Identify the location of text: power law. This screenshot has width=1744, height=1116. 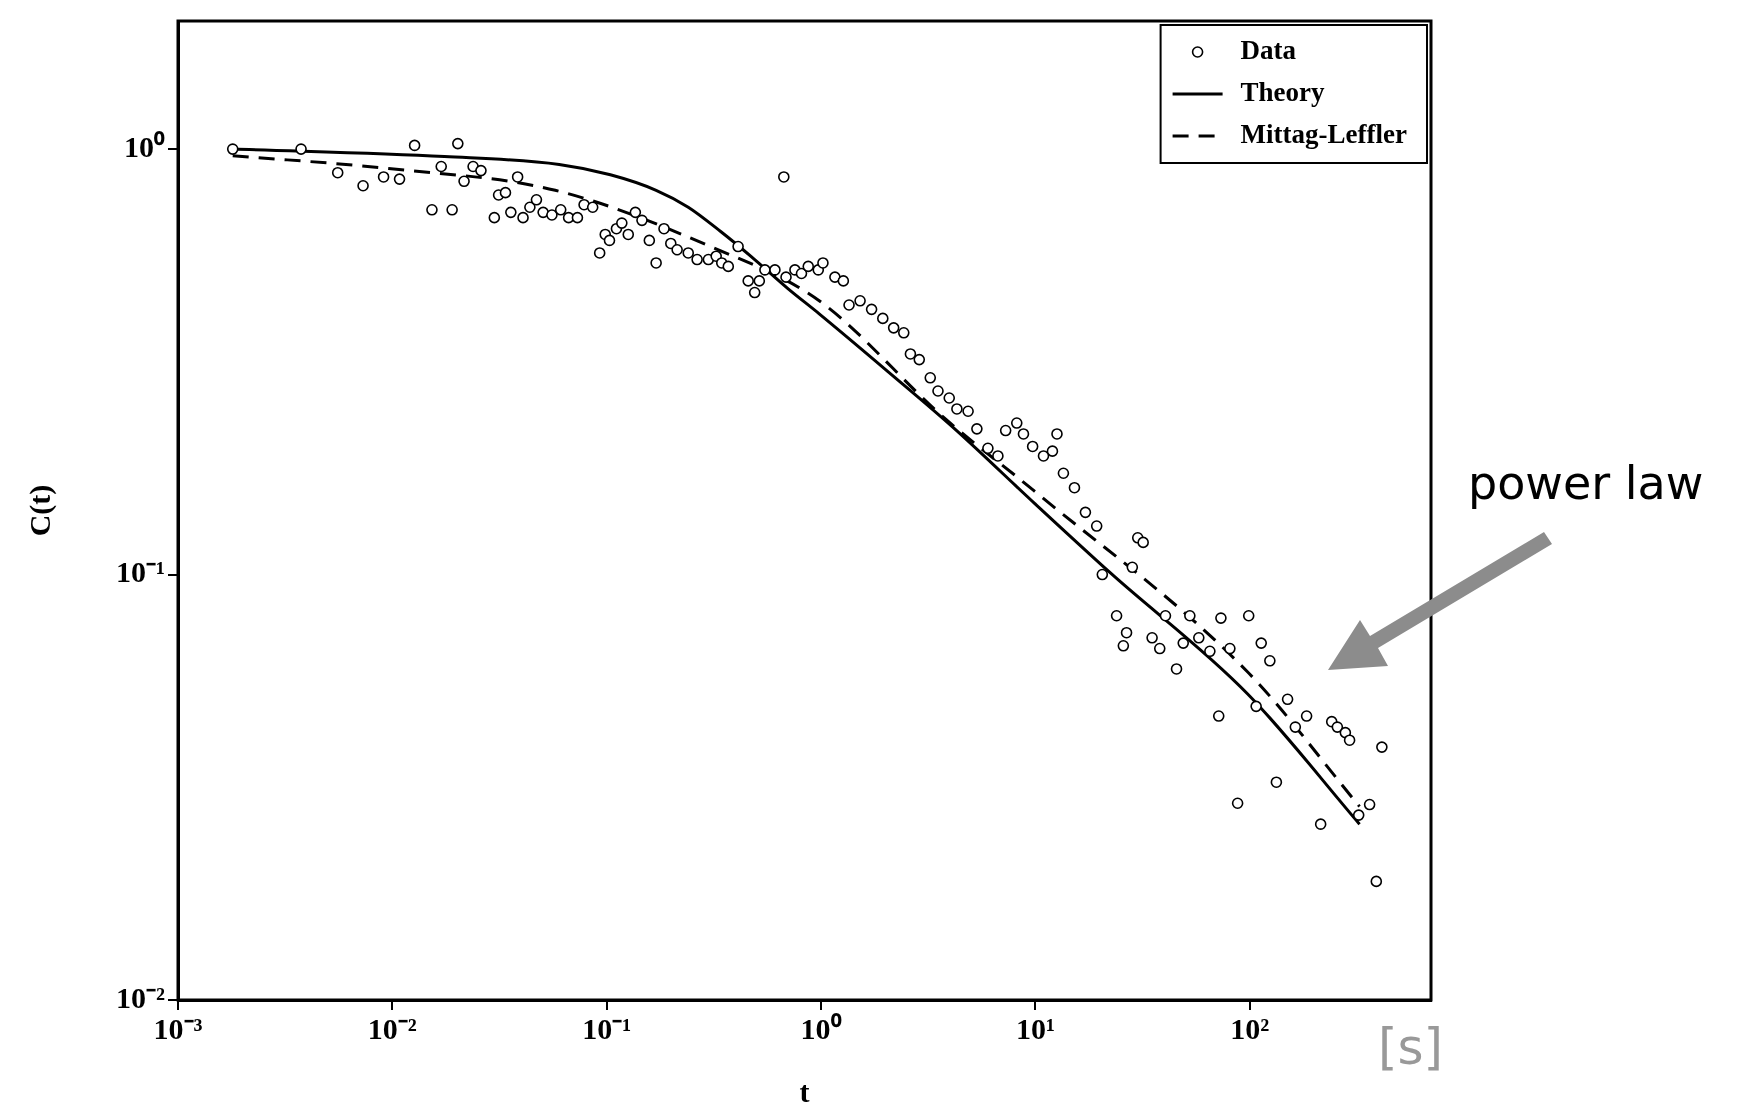
(1586, 483).